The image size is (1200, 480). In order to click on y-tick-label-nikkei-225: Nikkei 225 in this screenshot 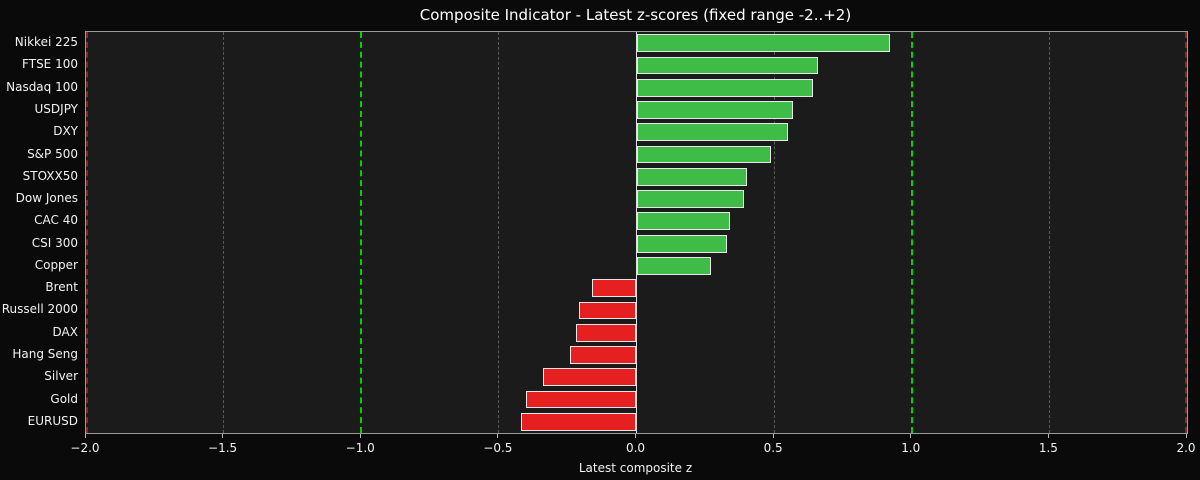, I will do `click(46, 42)`.